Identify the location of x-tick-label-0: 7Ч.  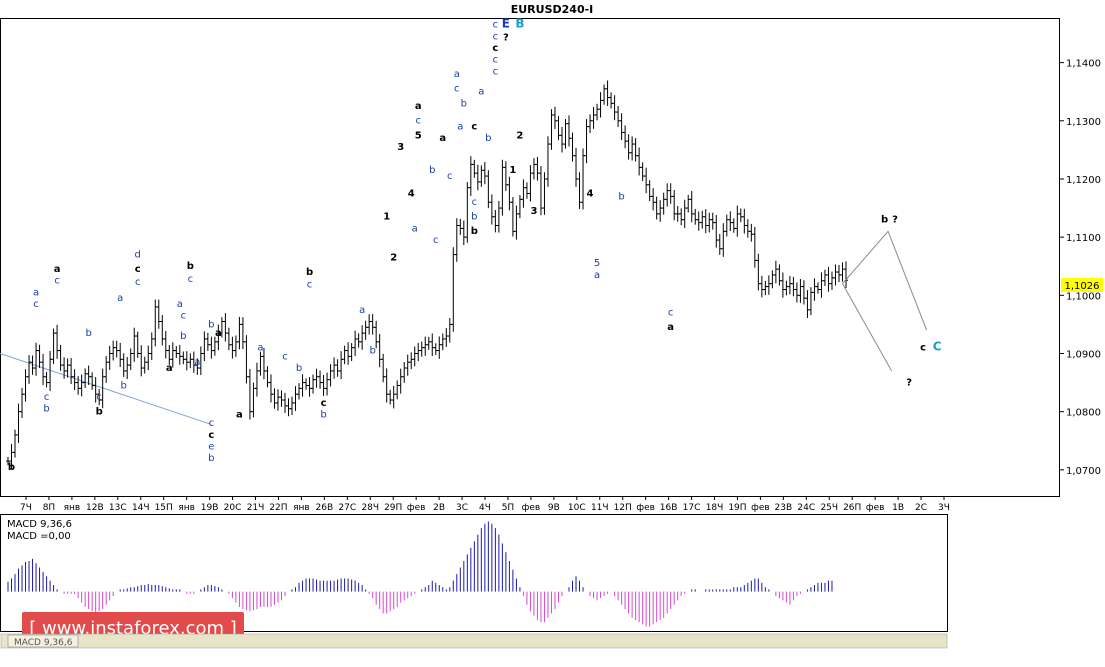
(26, 508).